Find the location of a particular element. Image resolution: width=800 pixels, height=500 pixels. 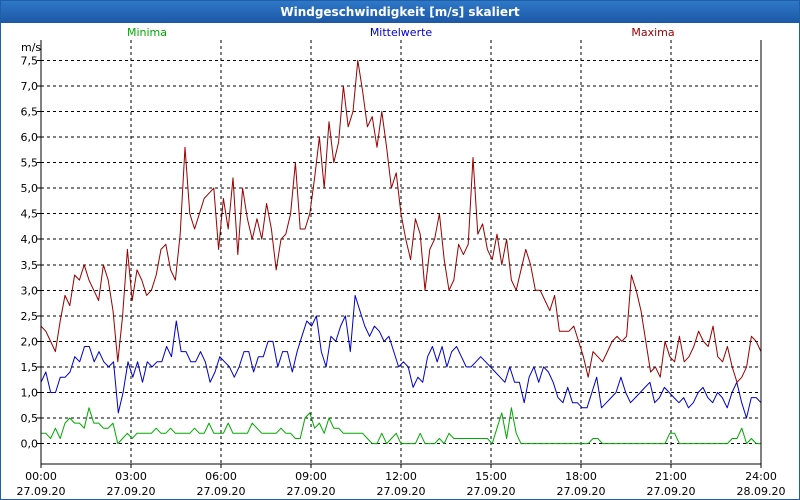

y-axis-label: m/s is located at coordinates (31, 47).